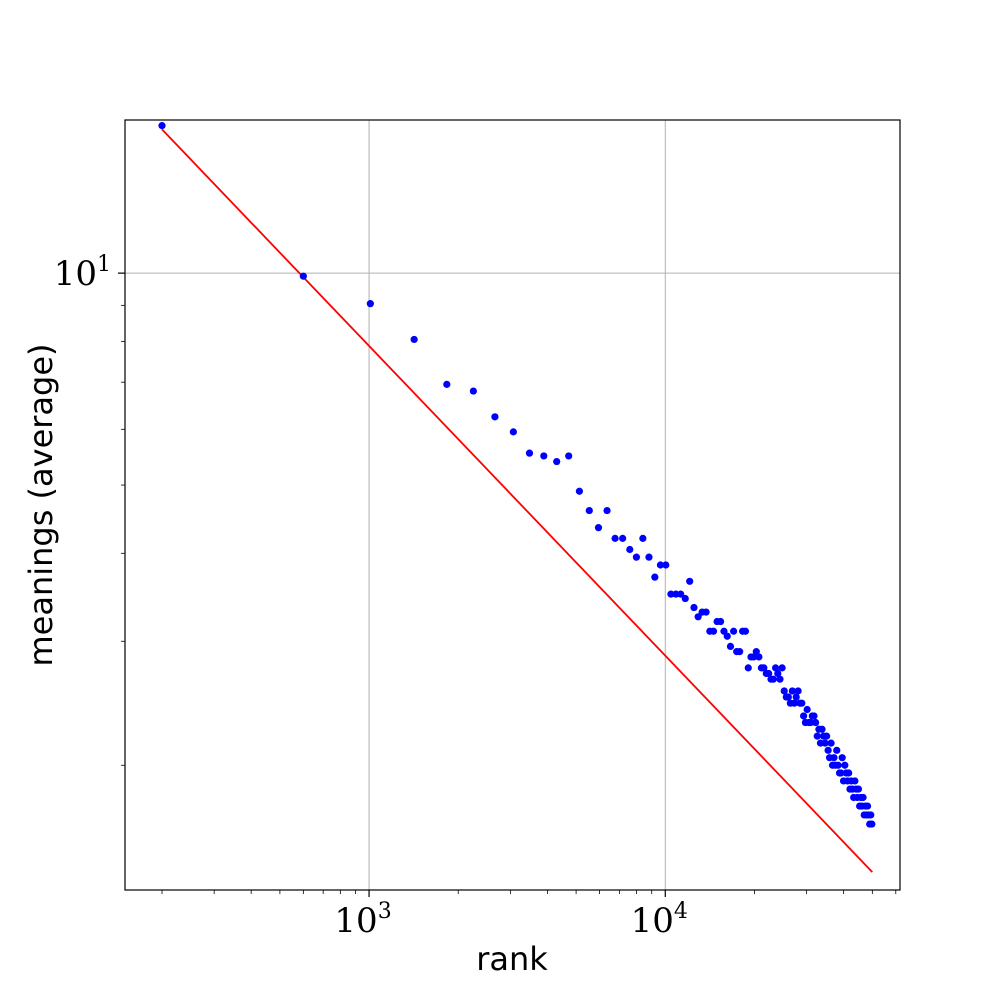 This screenshot has width=1000, height=1000. I want to click on x-tick-label: 104, so click(659, 920).